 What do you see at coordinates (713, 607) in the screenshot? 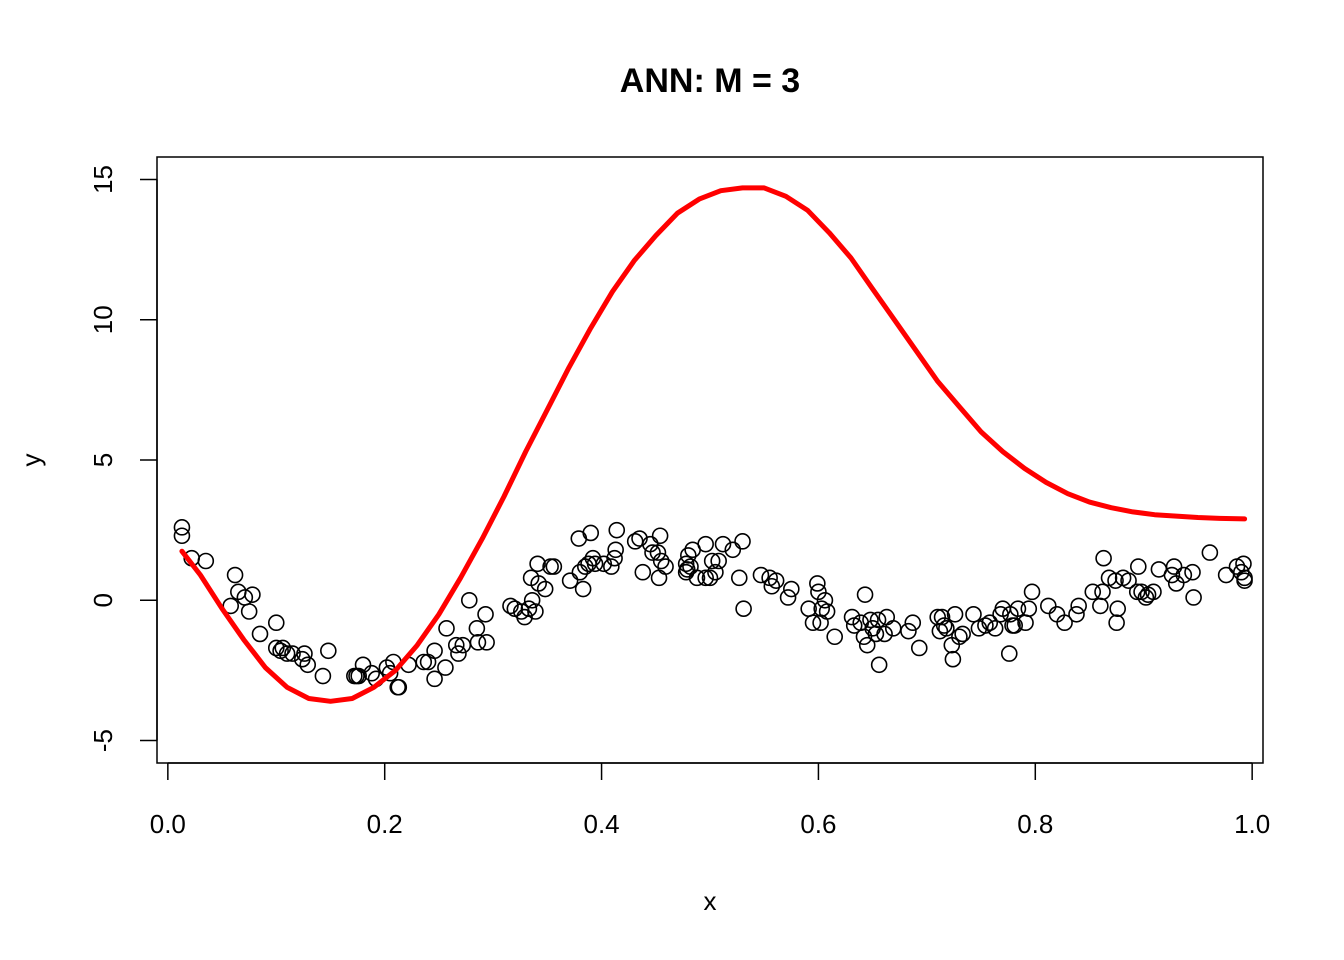
I see `scatter-points` at bounding box center [713, 607].